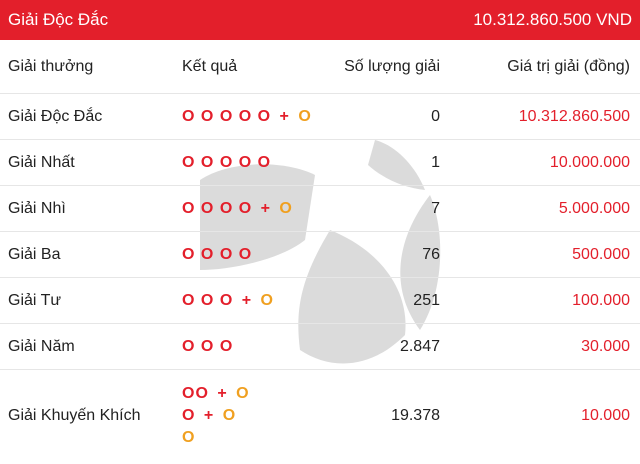  Describe the element at coordinates (552, 19) in the screenshot. I see `header-jackpot: 10.312.860.500 VND` at that location.